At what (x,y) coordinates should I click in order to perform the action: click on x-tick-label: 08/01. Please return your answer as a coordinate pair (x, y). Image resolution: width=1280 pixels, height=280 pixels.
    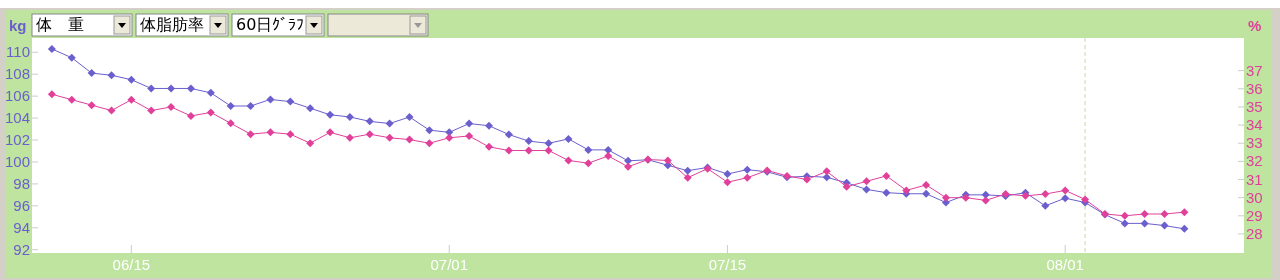
    Looking at the image, I should click on (1065, 264).